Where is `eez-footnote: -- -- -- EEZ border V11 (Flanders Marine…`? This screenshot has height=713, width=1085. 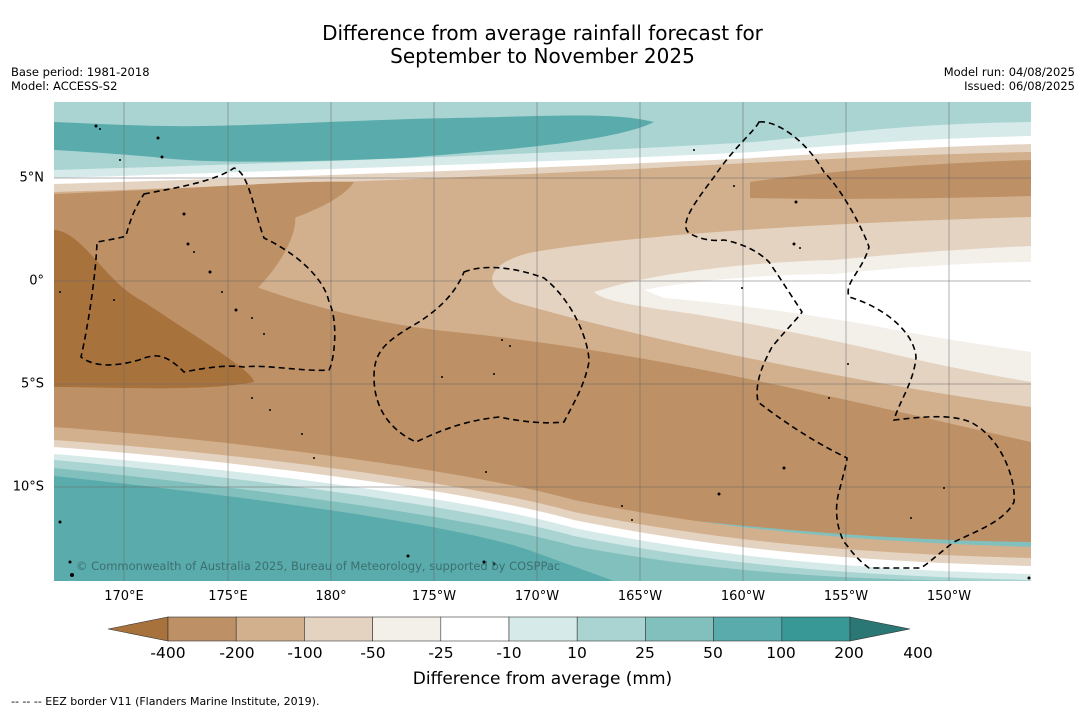
eez-footnote: -- -- -- EEZ border V11 (Flanders Marine… is located at coordinates (165, 701).